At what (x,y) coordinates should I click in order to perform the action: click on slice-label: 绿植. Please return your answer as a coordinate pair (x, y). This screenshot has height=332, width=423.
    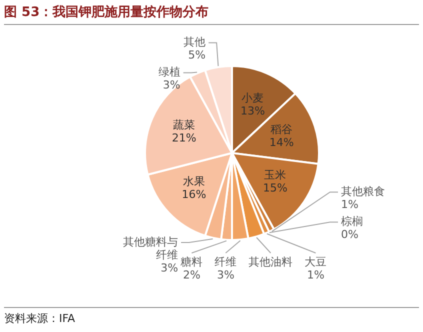
    Looking at the image, I should click on (169, 72).